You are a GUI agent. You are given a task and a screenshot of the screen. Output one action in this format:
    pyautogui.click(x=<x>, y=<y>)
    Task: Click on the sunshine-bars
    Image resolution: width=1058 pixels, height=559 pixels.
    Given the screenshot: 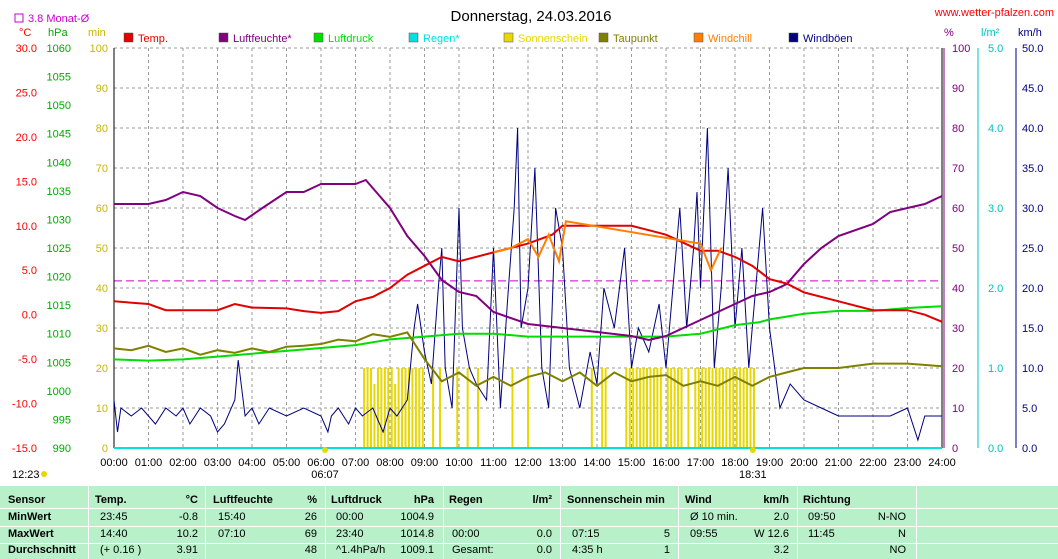 What is the action you would take?
    pyautogui.click(x=559, y=408)
    